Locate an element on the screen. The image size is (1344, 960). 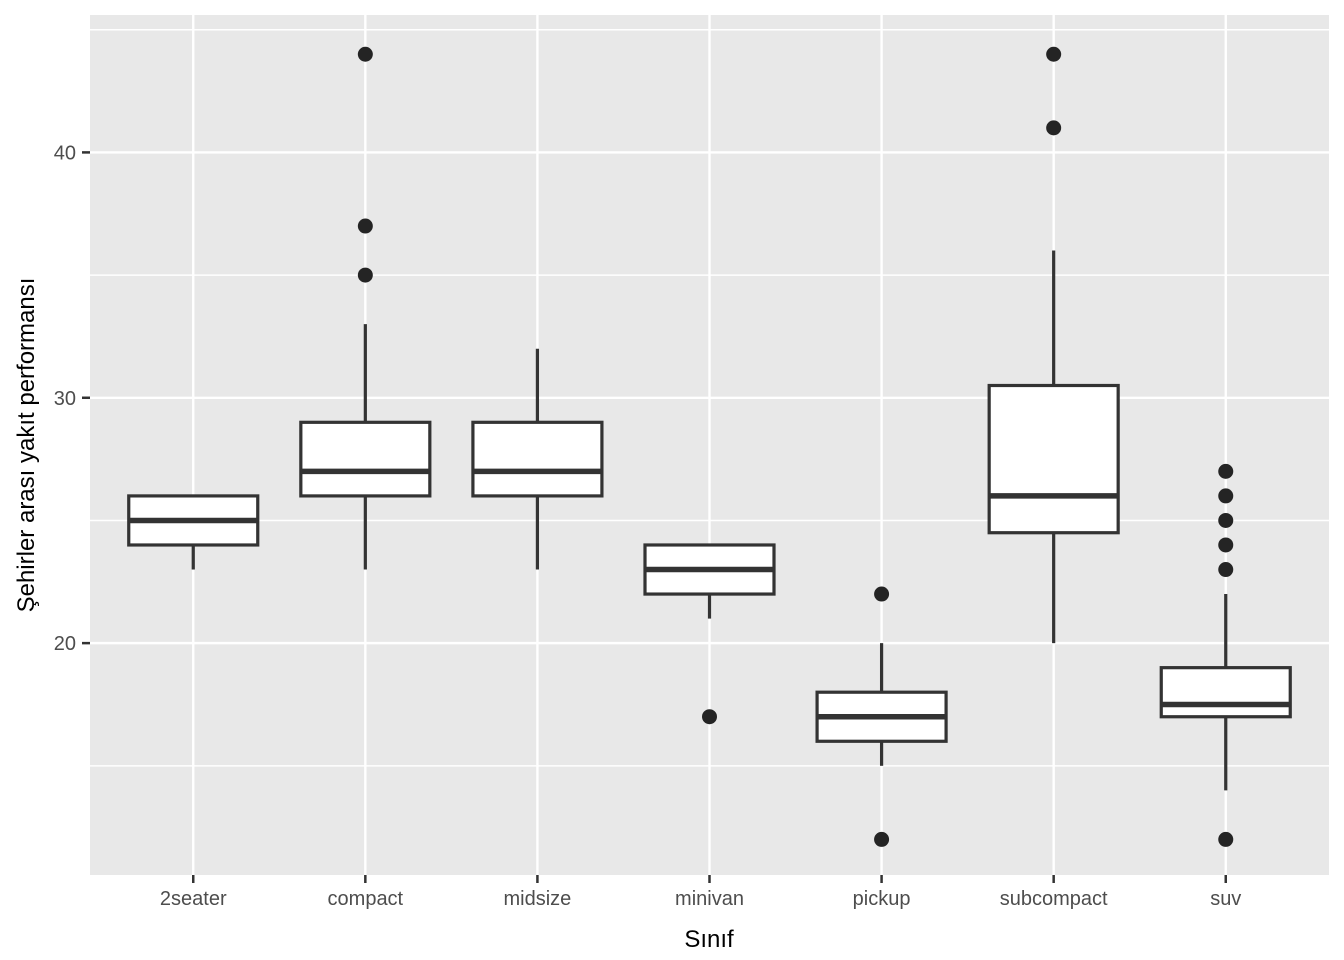
box-group-midsize is located at coordinates (537, 459).